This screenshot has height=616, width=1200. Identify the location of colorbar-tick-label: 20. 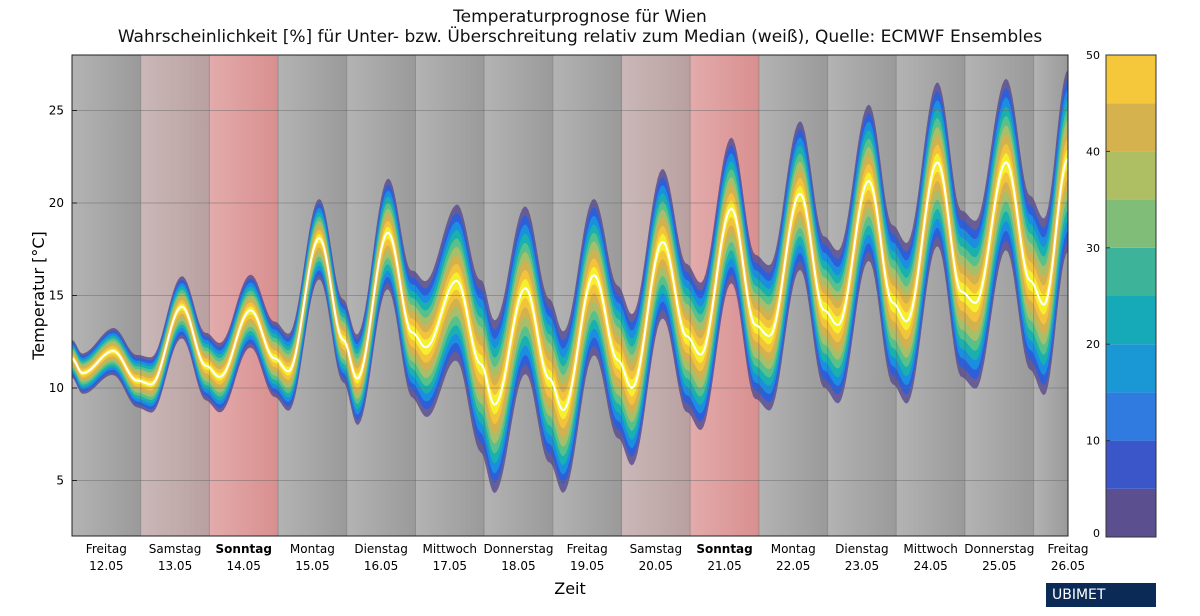
(1093, 344).